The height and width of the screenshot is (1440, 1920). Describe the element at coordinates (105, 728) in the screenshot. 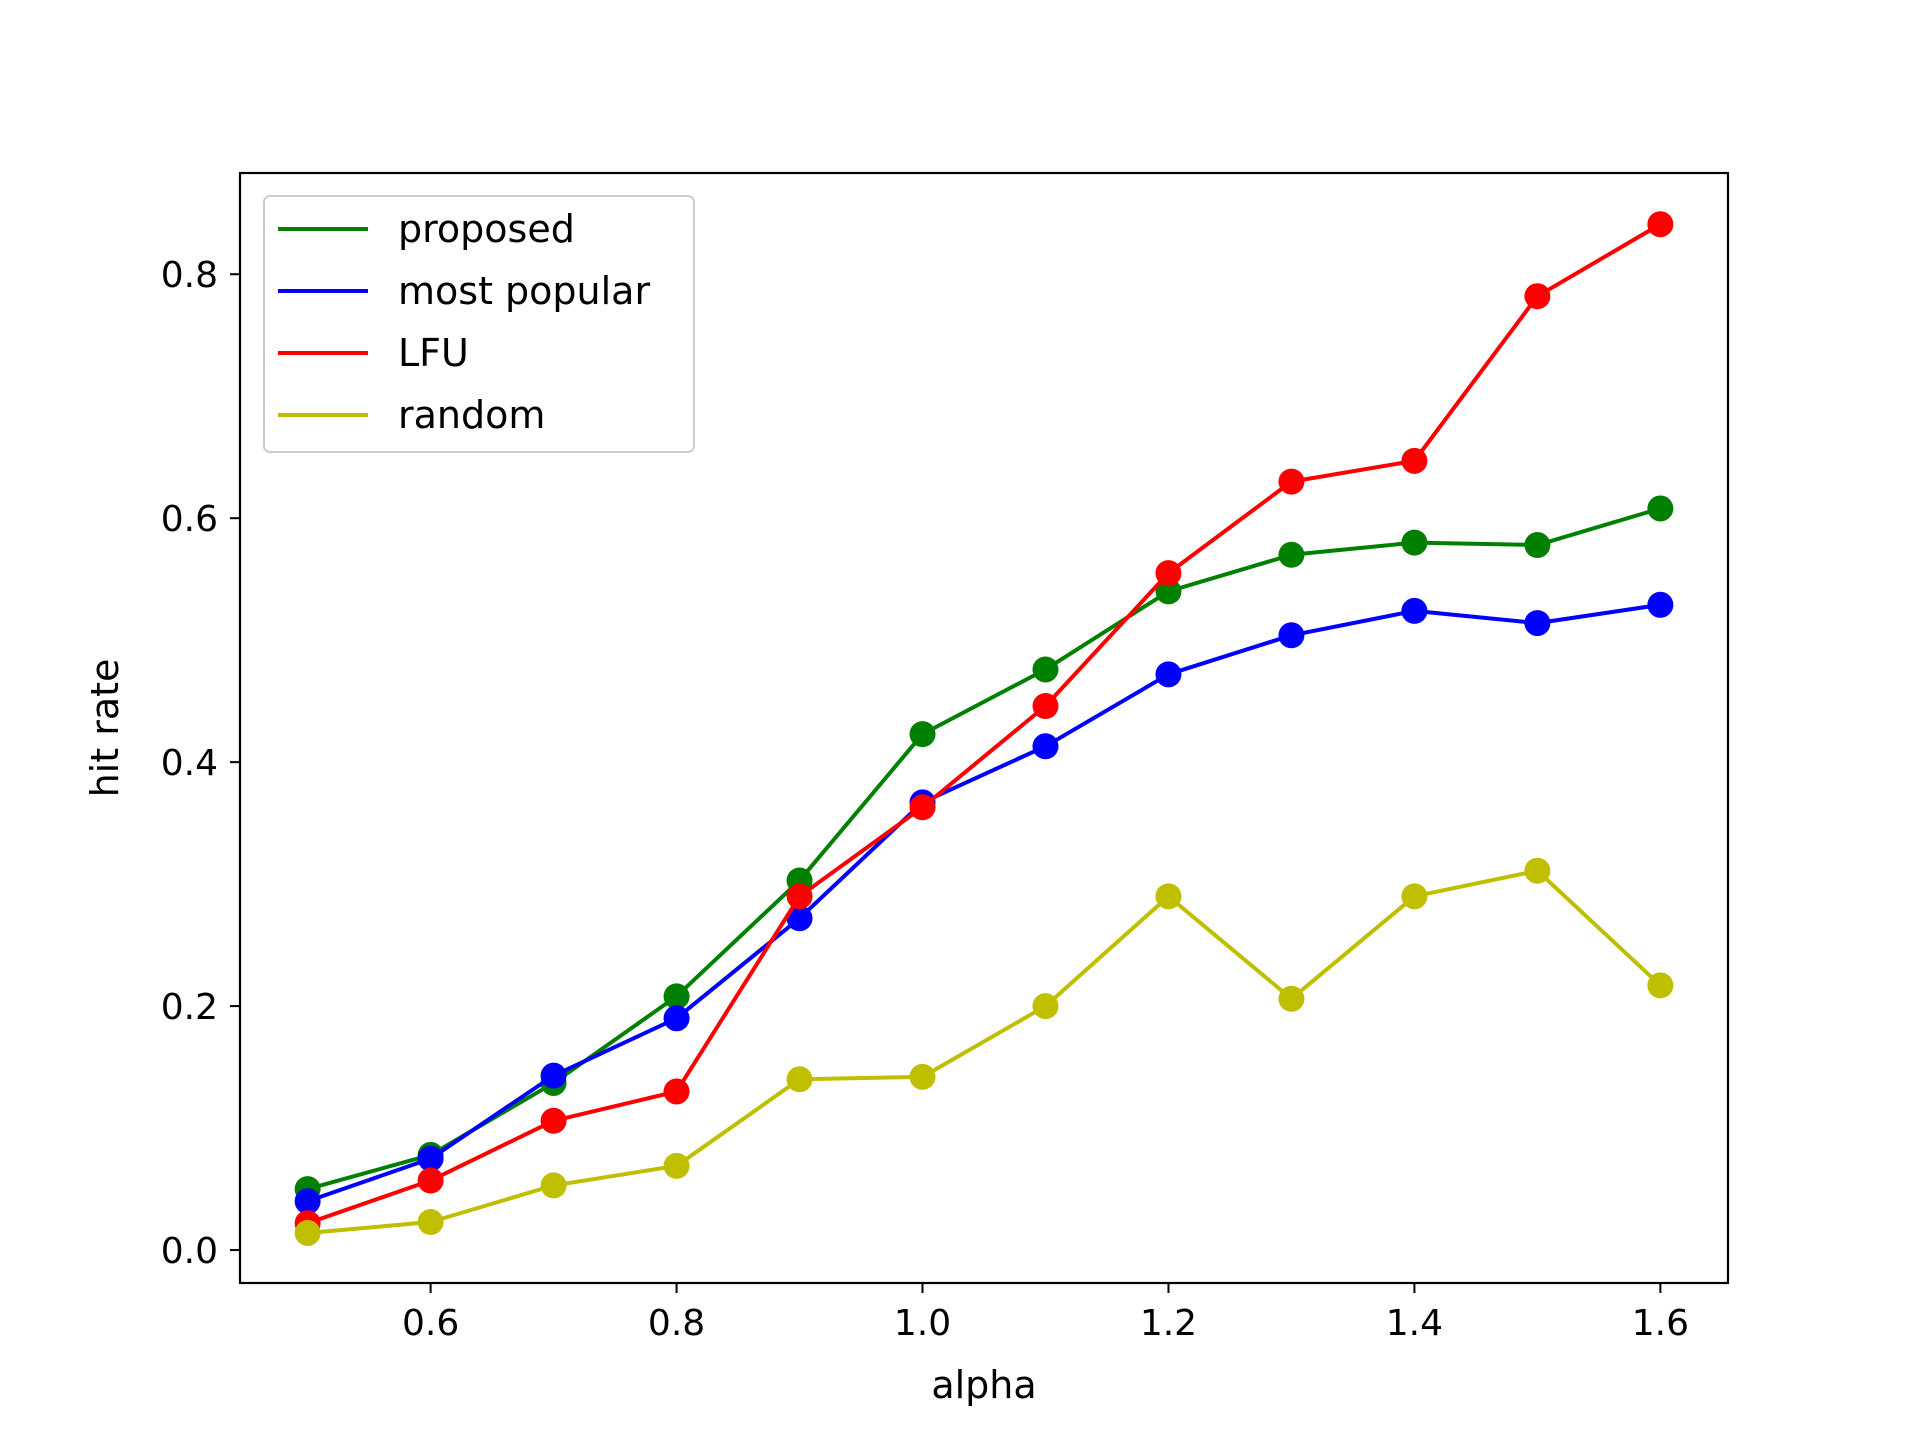

I see `y-axis-label: hit rate` at that location.